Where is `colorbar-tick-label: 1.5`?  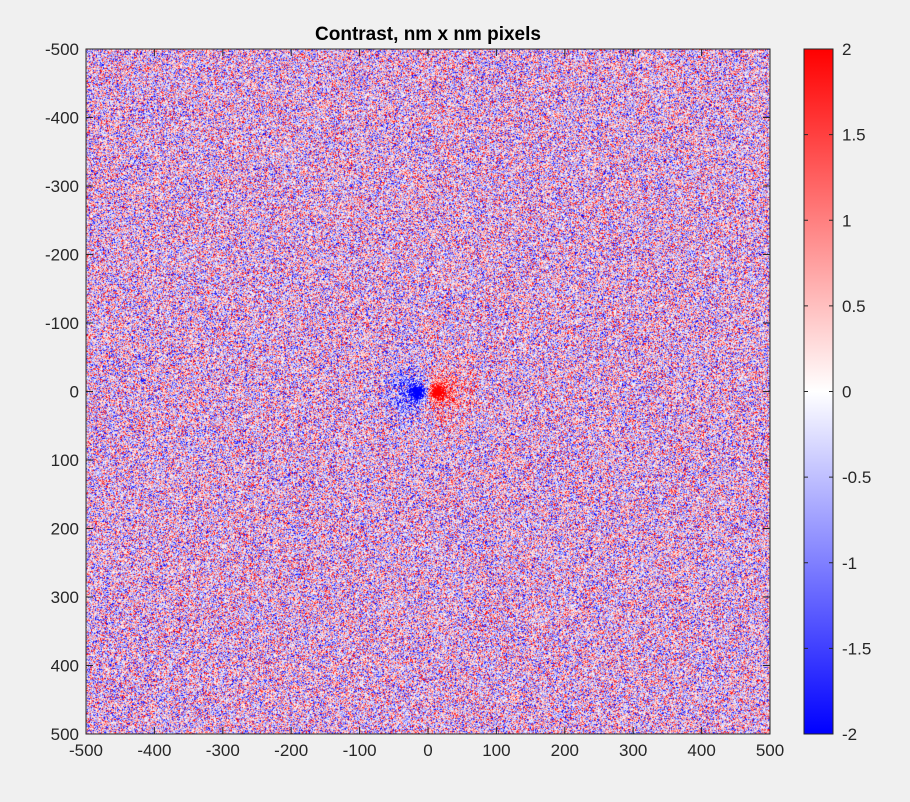
colorbar-tick-label: 1.5 is located at coordinates (854, 135).